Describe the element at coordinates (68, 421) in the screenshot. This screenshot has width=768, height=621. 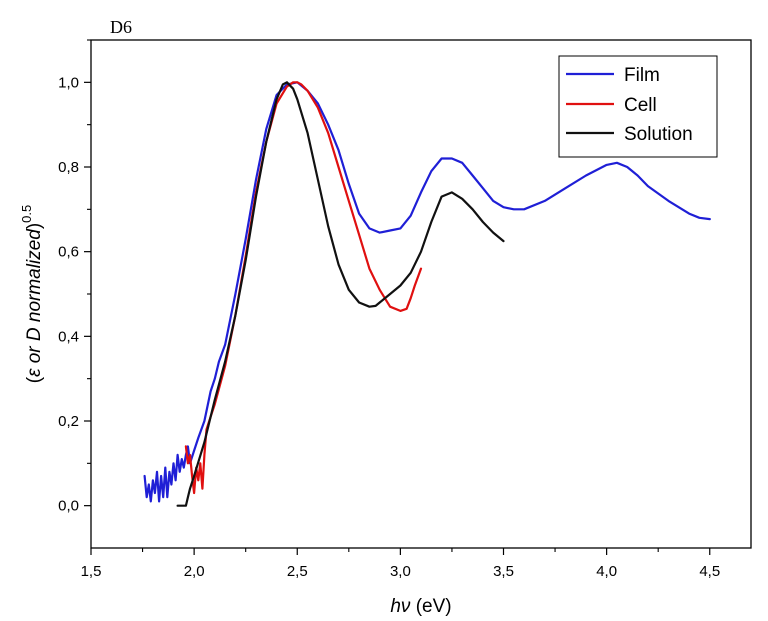
I see `y-tick-label: 0,2` at that location.